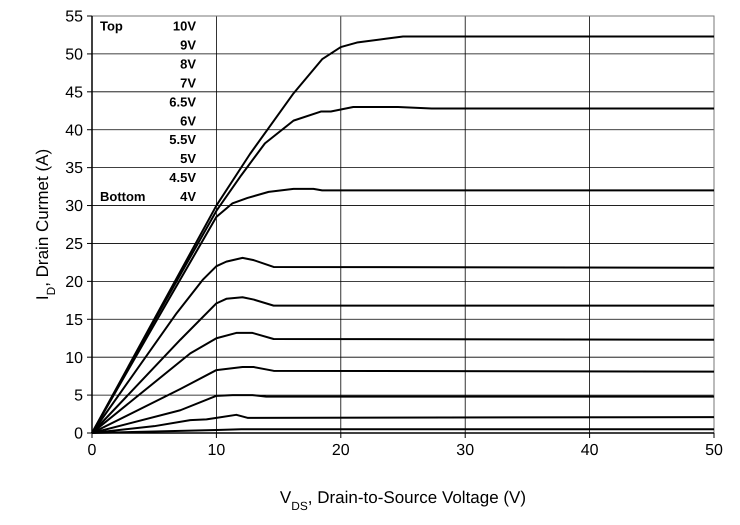 The height and width of the screenshot is (525, 740). I want to click on y-tick-label: 35, so click(74, 169).